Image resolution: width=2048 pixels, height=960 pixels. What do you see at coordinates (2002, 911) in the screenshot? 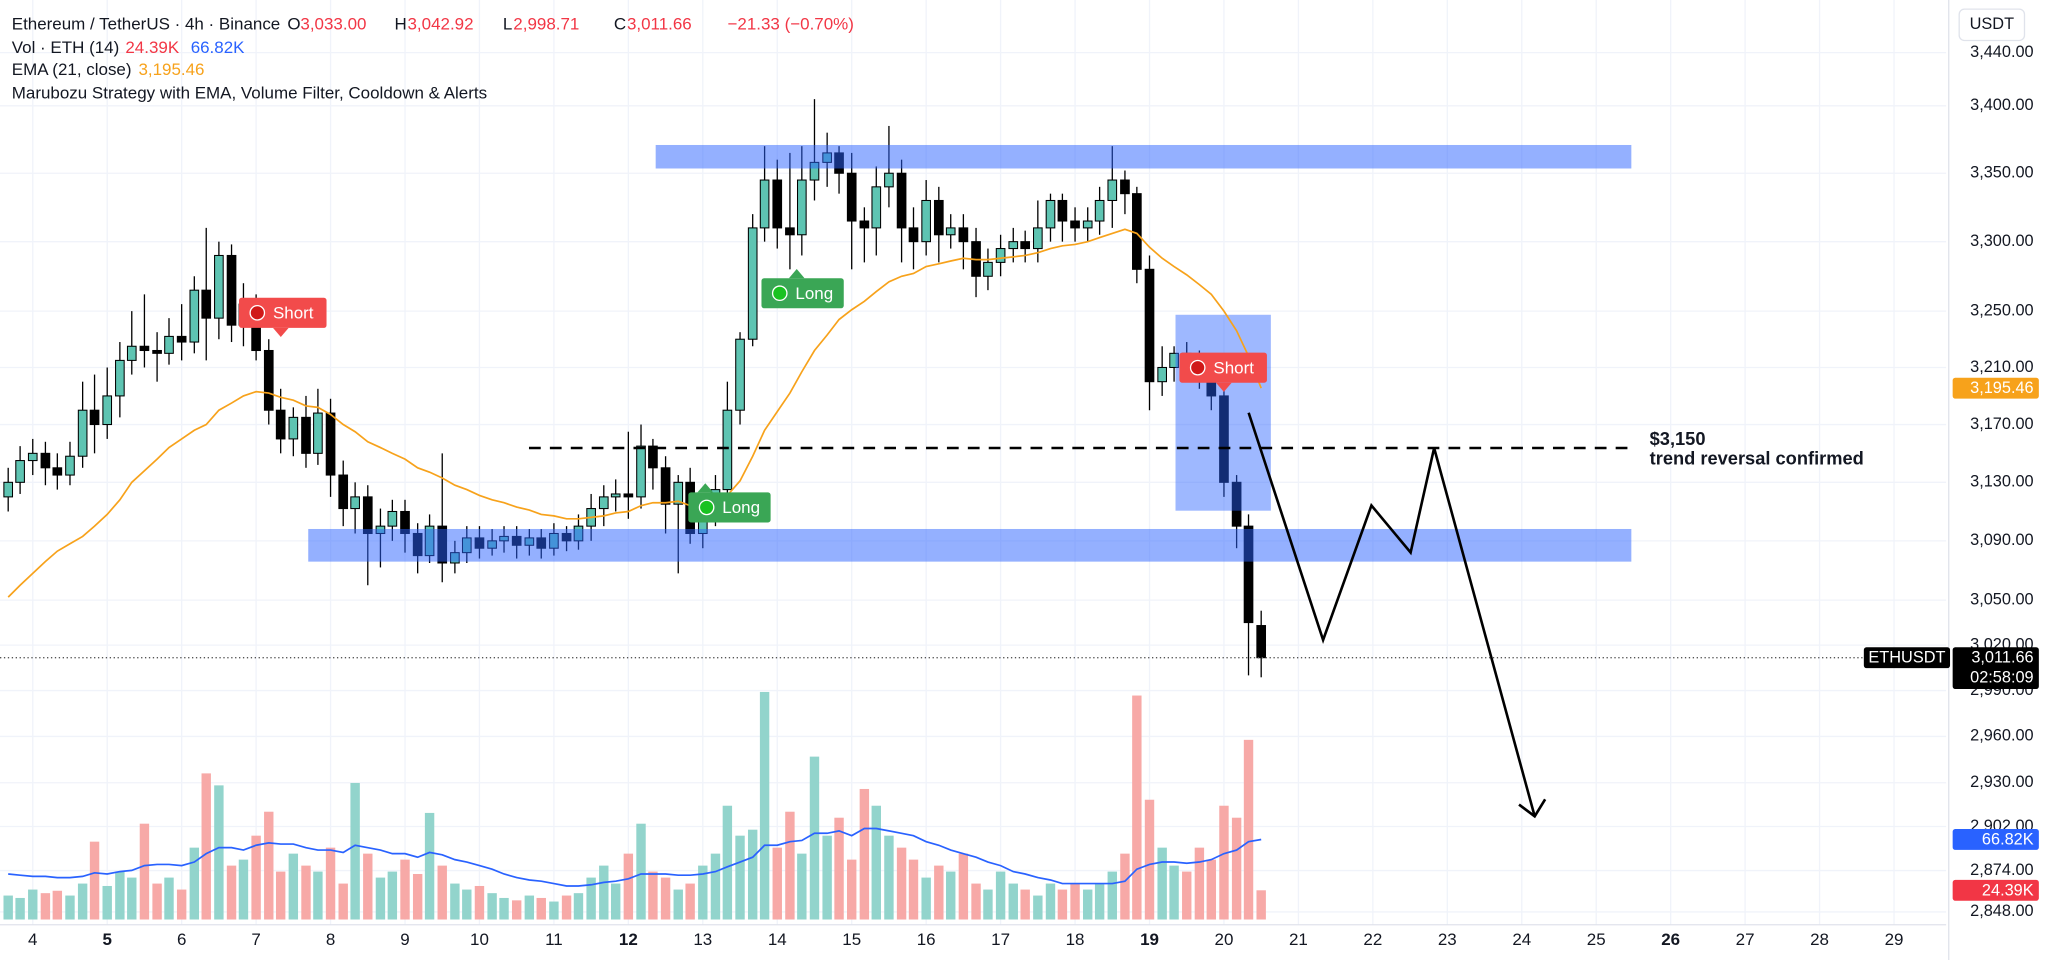
I see `y-tick-label: 2,848.00` at bounding box center [2002, 911].